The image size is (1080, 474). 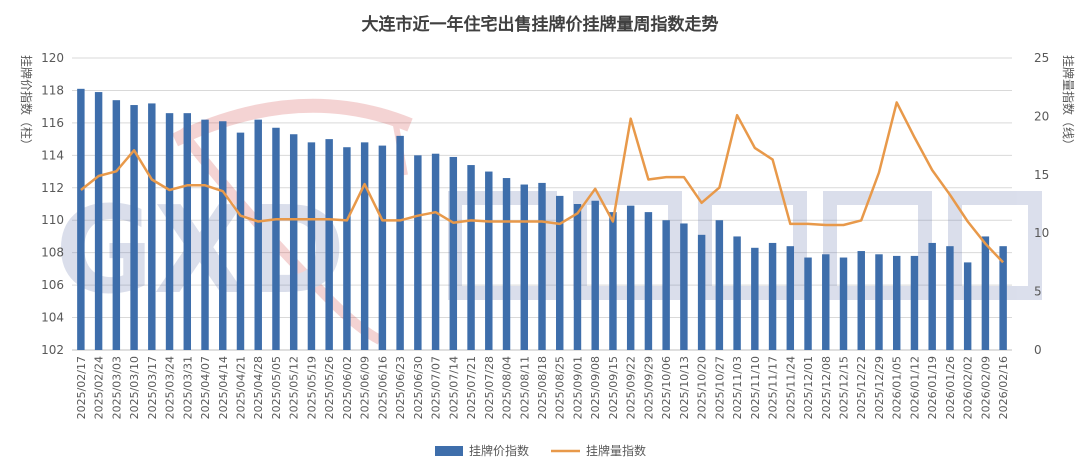 I want to click on right-tick-label: 5, so click(x=1038, y=292).